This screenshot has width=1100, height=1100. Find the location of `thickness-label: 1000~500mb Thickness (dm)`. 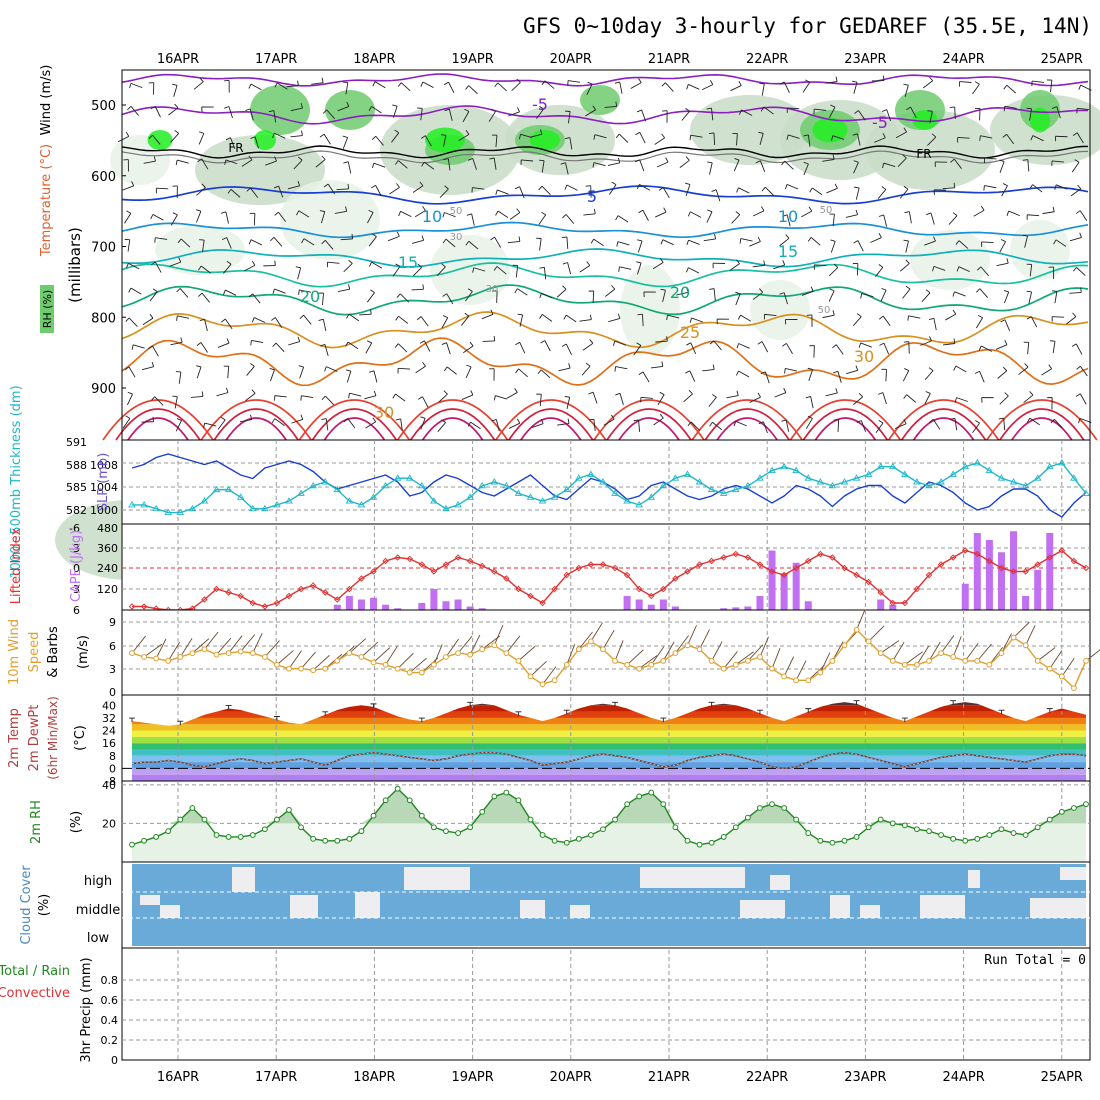

thickness-label: 1000~500mb Thickness (dm) is located at coordinates (16, 481).